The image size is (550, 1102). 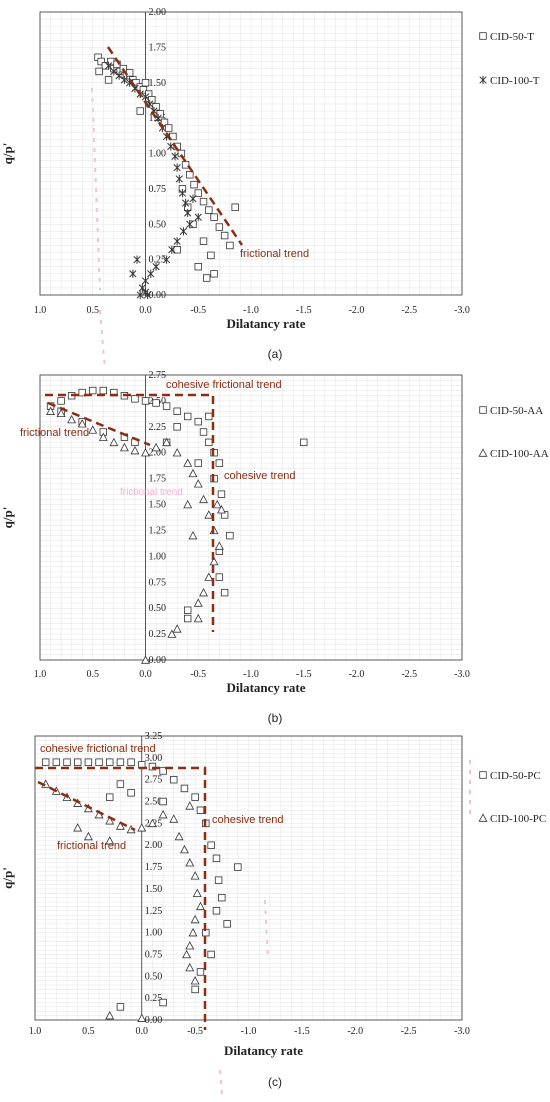 I want to click on x-tick-label: -0.5, so click(x=198, y=674).